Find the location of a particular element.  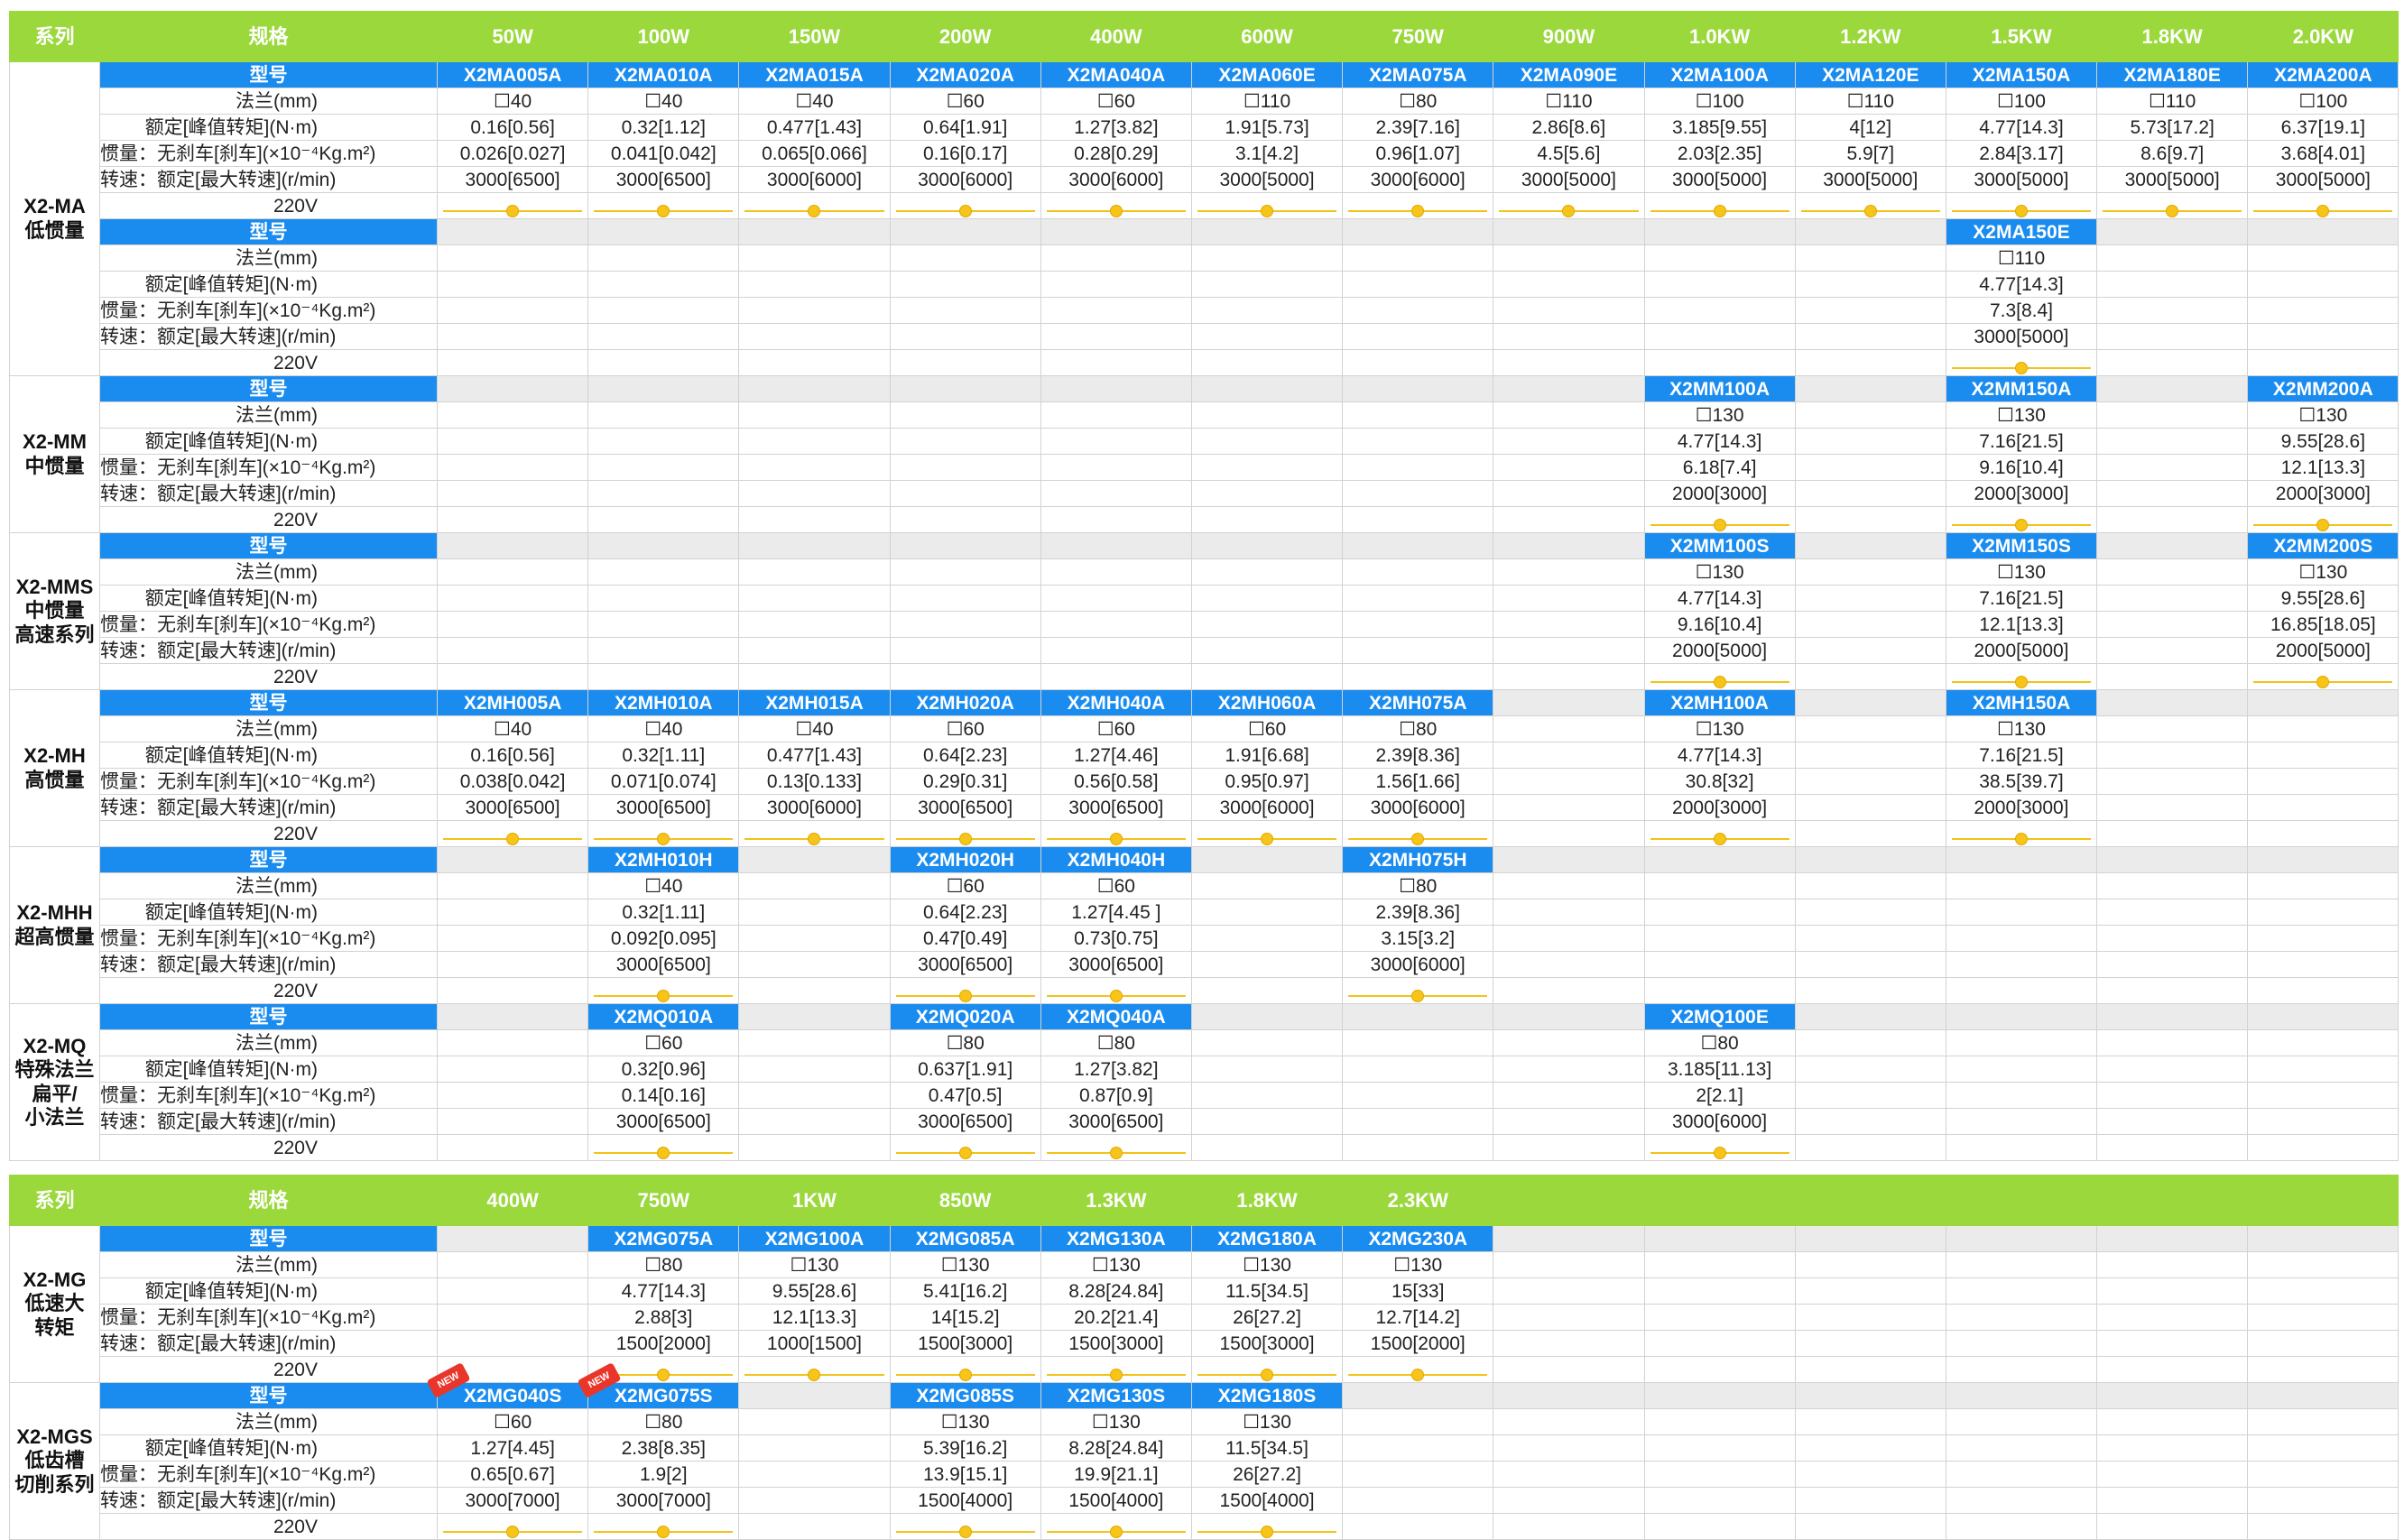

model-name: X2MA180E is located at coordinates (2172, 75).